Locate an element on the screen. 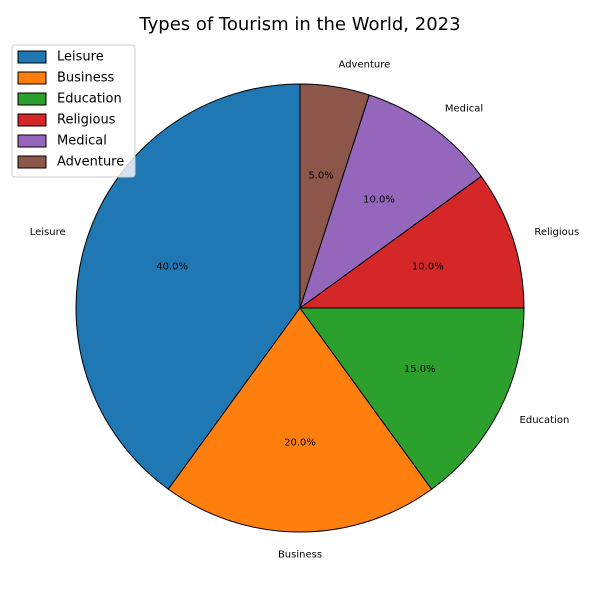  pie-slice-adventure is located at coordinates (334, 196).